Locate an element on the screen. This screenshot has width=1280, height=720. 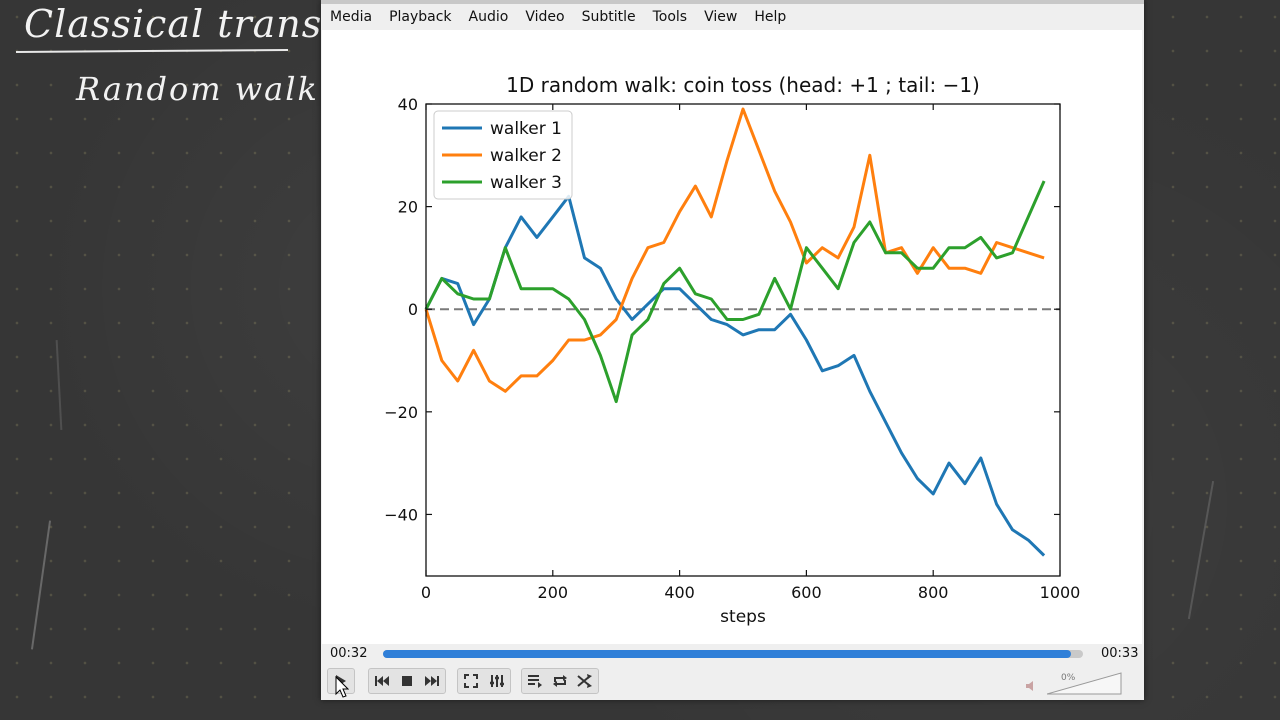
skip-next-icon is located at coordinates (432, 681).